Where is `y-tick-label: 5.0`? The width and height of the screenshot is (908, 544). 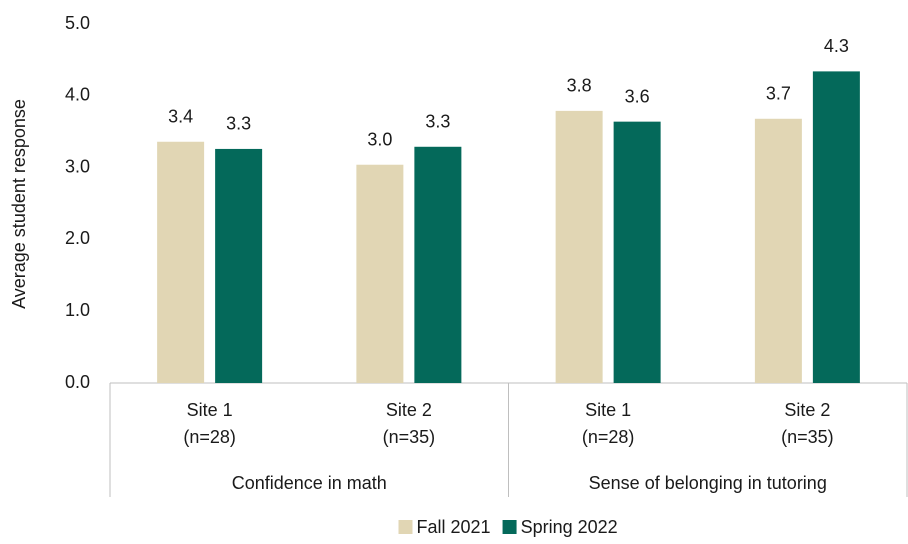
y-tick-label: 5.0 is located at coordinates (77, 23).